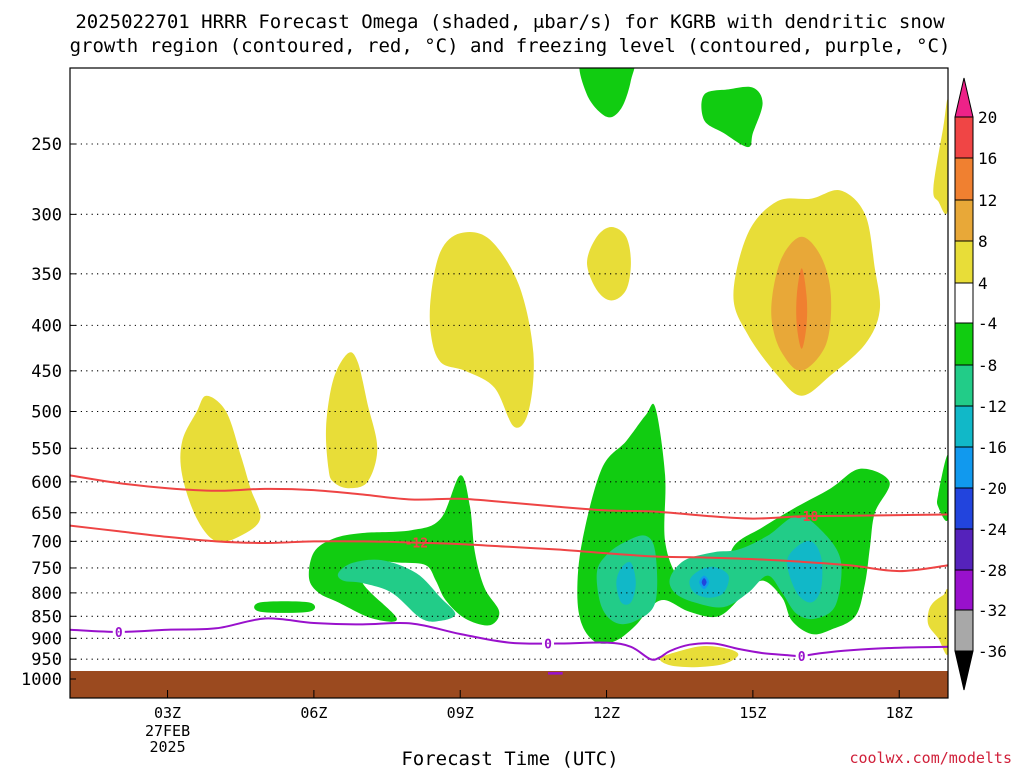 This screenshot has width=1024, height=768. I want to click on colorbar-label: 8, so click(983, 241).